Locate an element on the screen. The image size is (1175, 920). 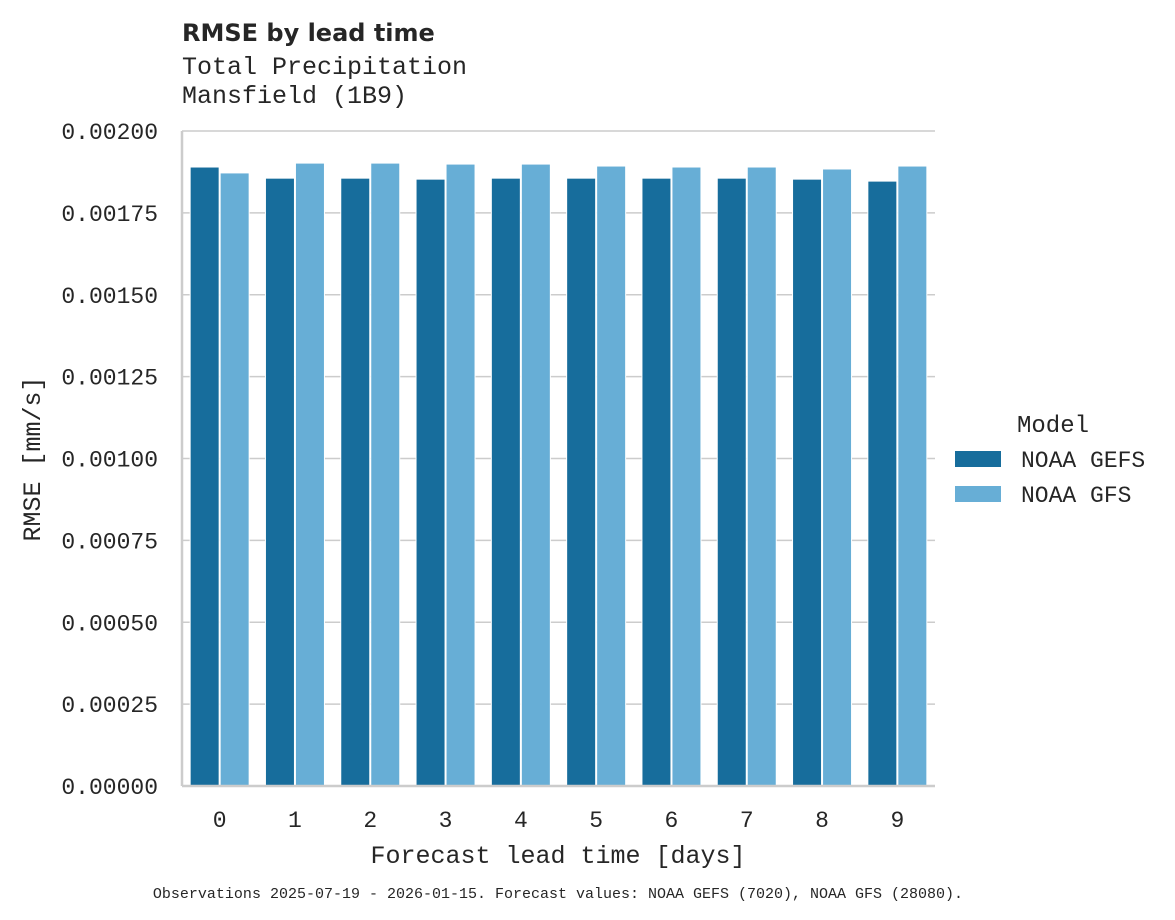
x-tick-label: 2 is located at coordinates (370, 821).